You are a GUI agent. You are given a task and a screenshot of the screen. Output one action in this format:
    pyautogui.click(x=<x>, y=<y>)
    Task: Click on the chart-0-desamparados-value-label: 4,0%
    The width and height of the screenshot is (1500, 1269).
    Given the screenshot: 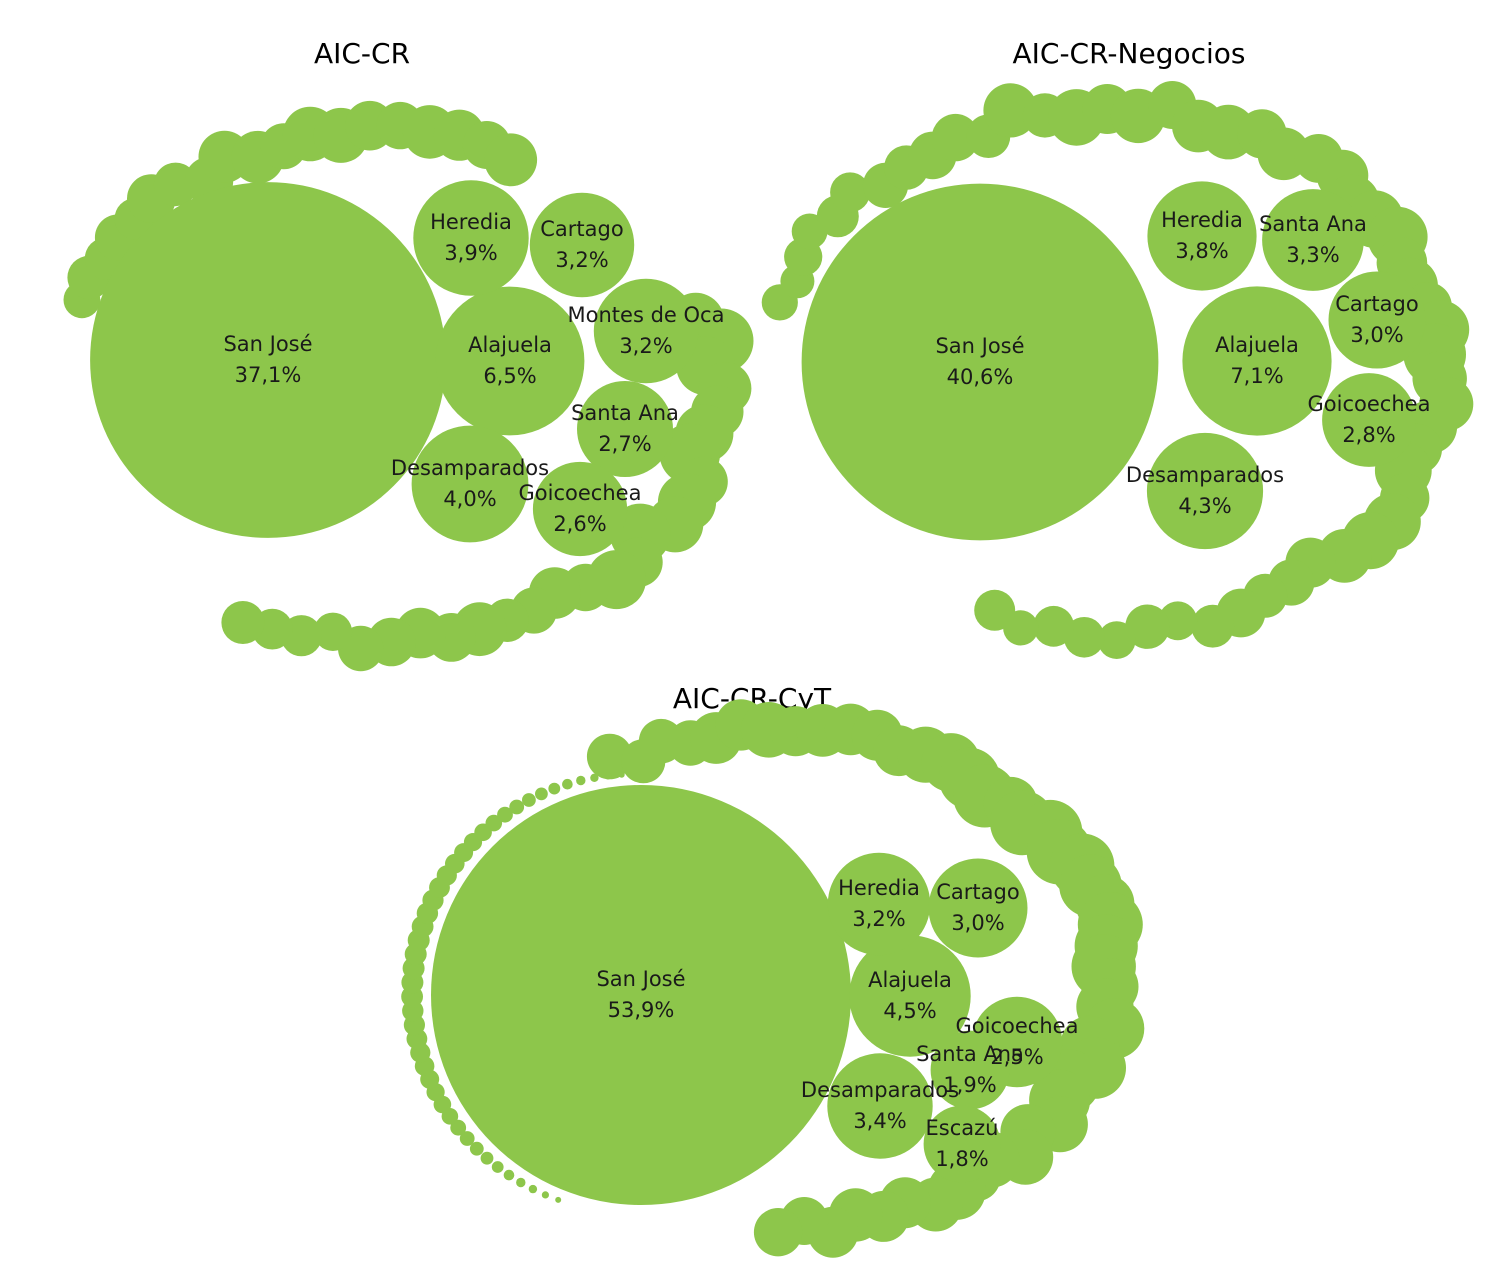 What is the action you would take?
    pyautogui.click(x=469, y=499)
    